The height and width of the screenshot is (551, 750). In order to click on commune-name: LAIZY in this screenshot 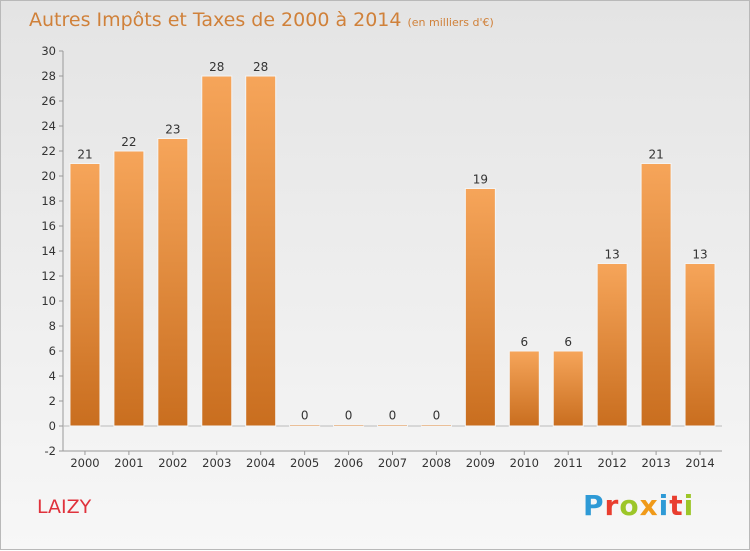, I will do `click(64, 507)`.